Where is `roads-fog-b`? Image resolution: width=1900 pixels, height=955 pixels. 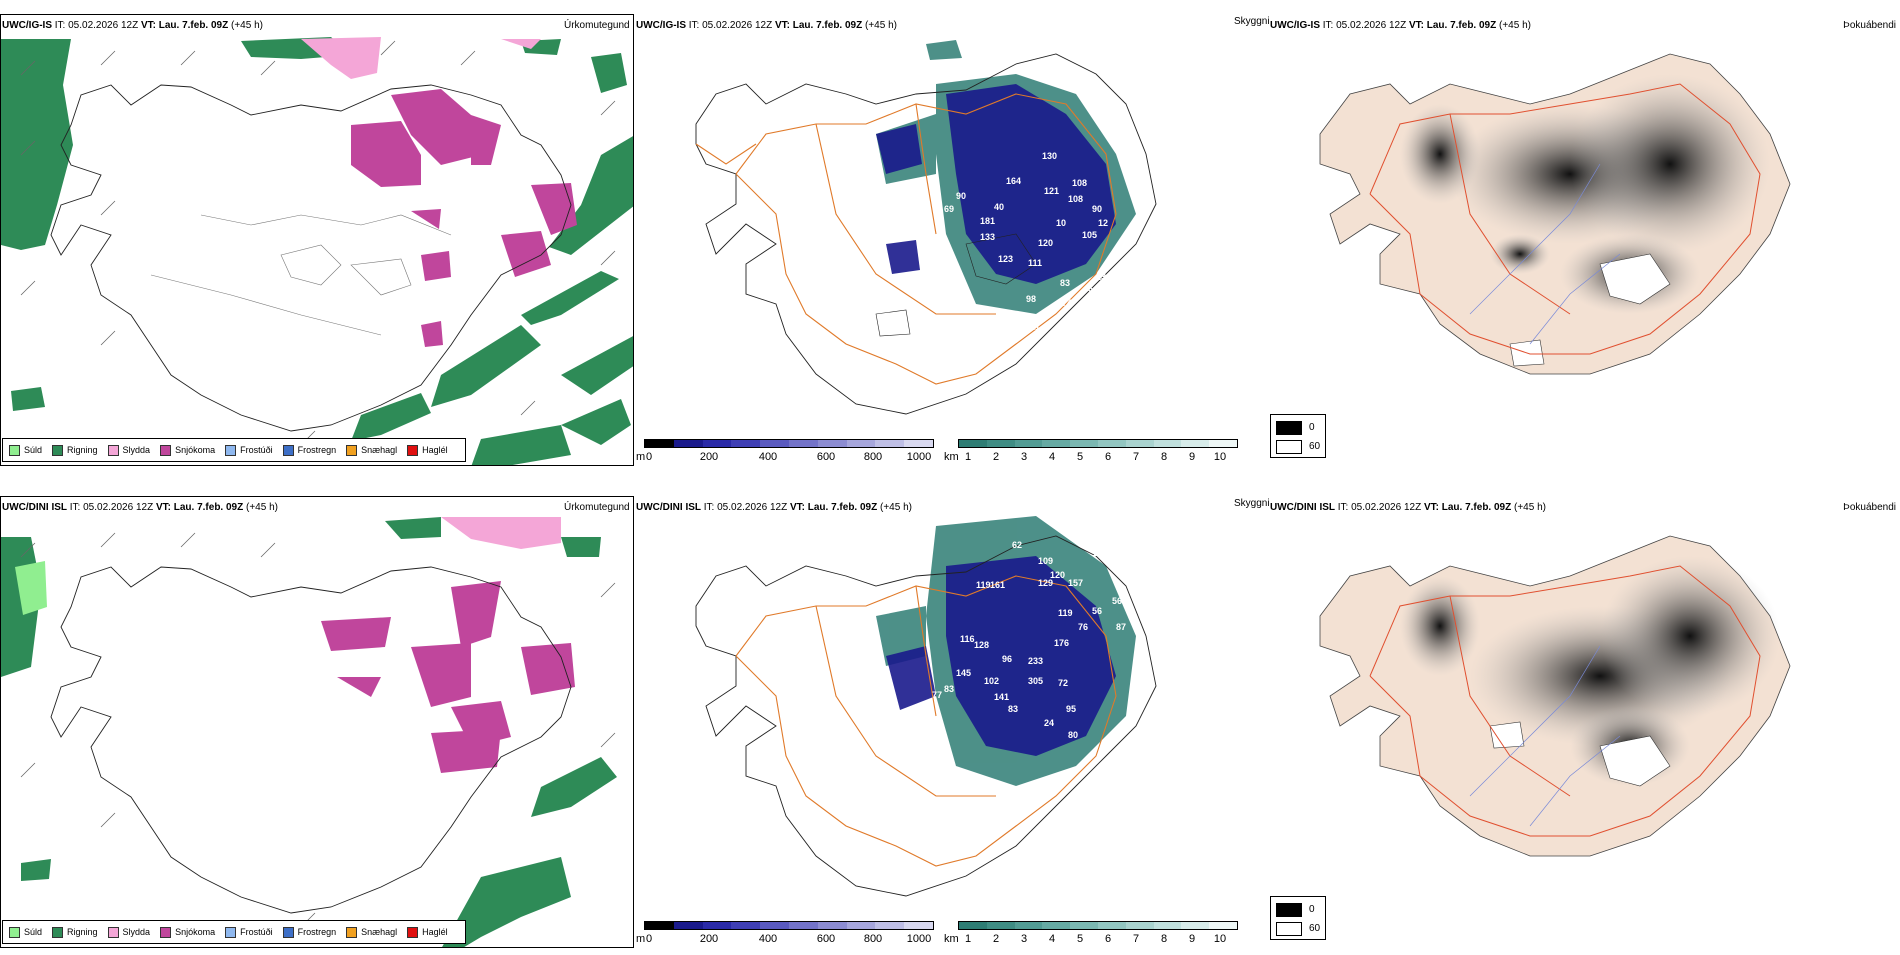
roads-fog-b is located at coordinates (1565, 701).